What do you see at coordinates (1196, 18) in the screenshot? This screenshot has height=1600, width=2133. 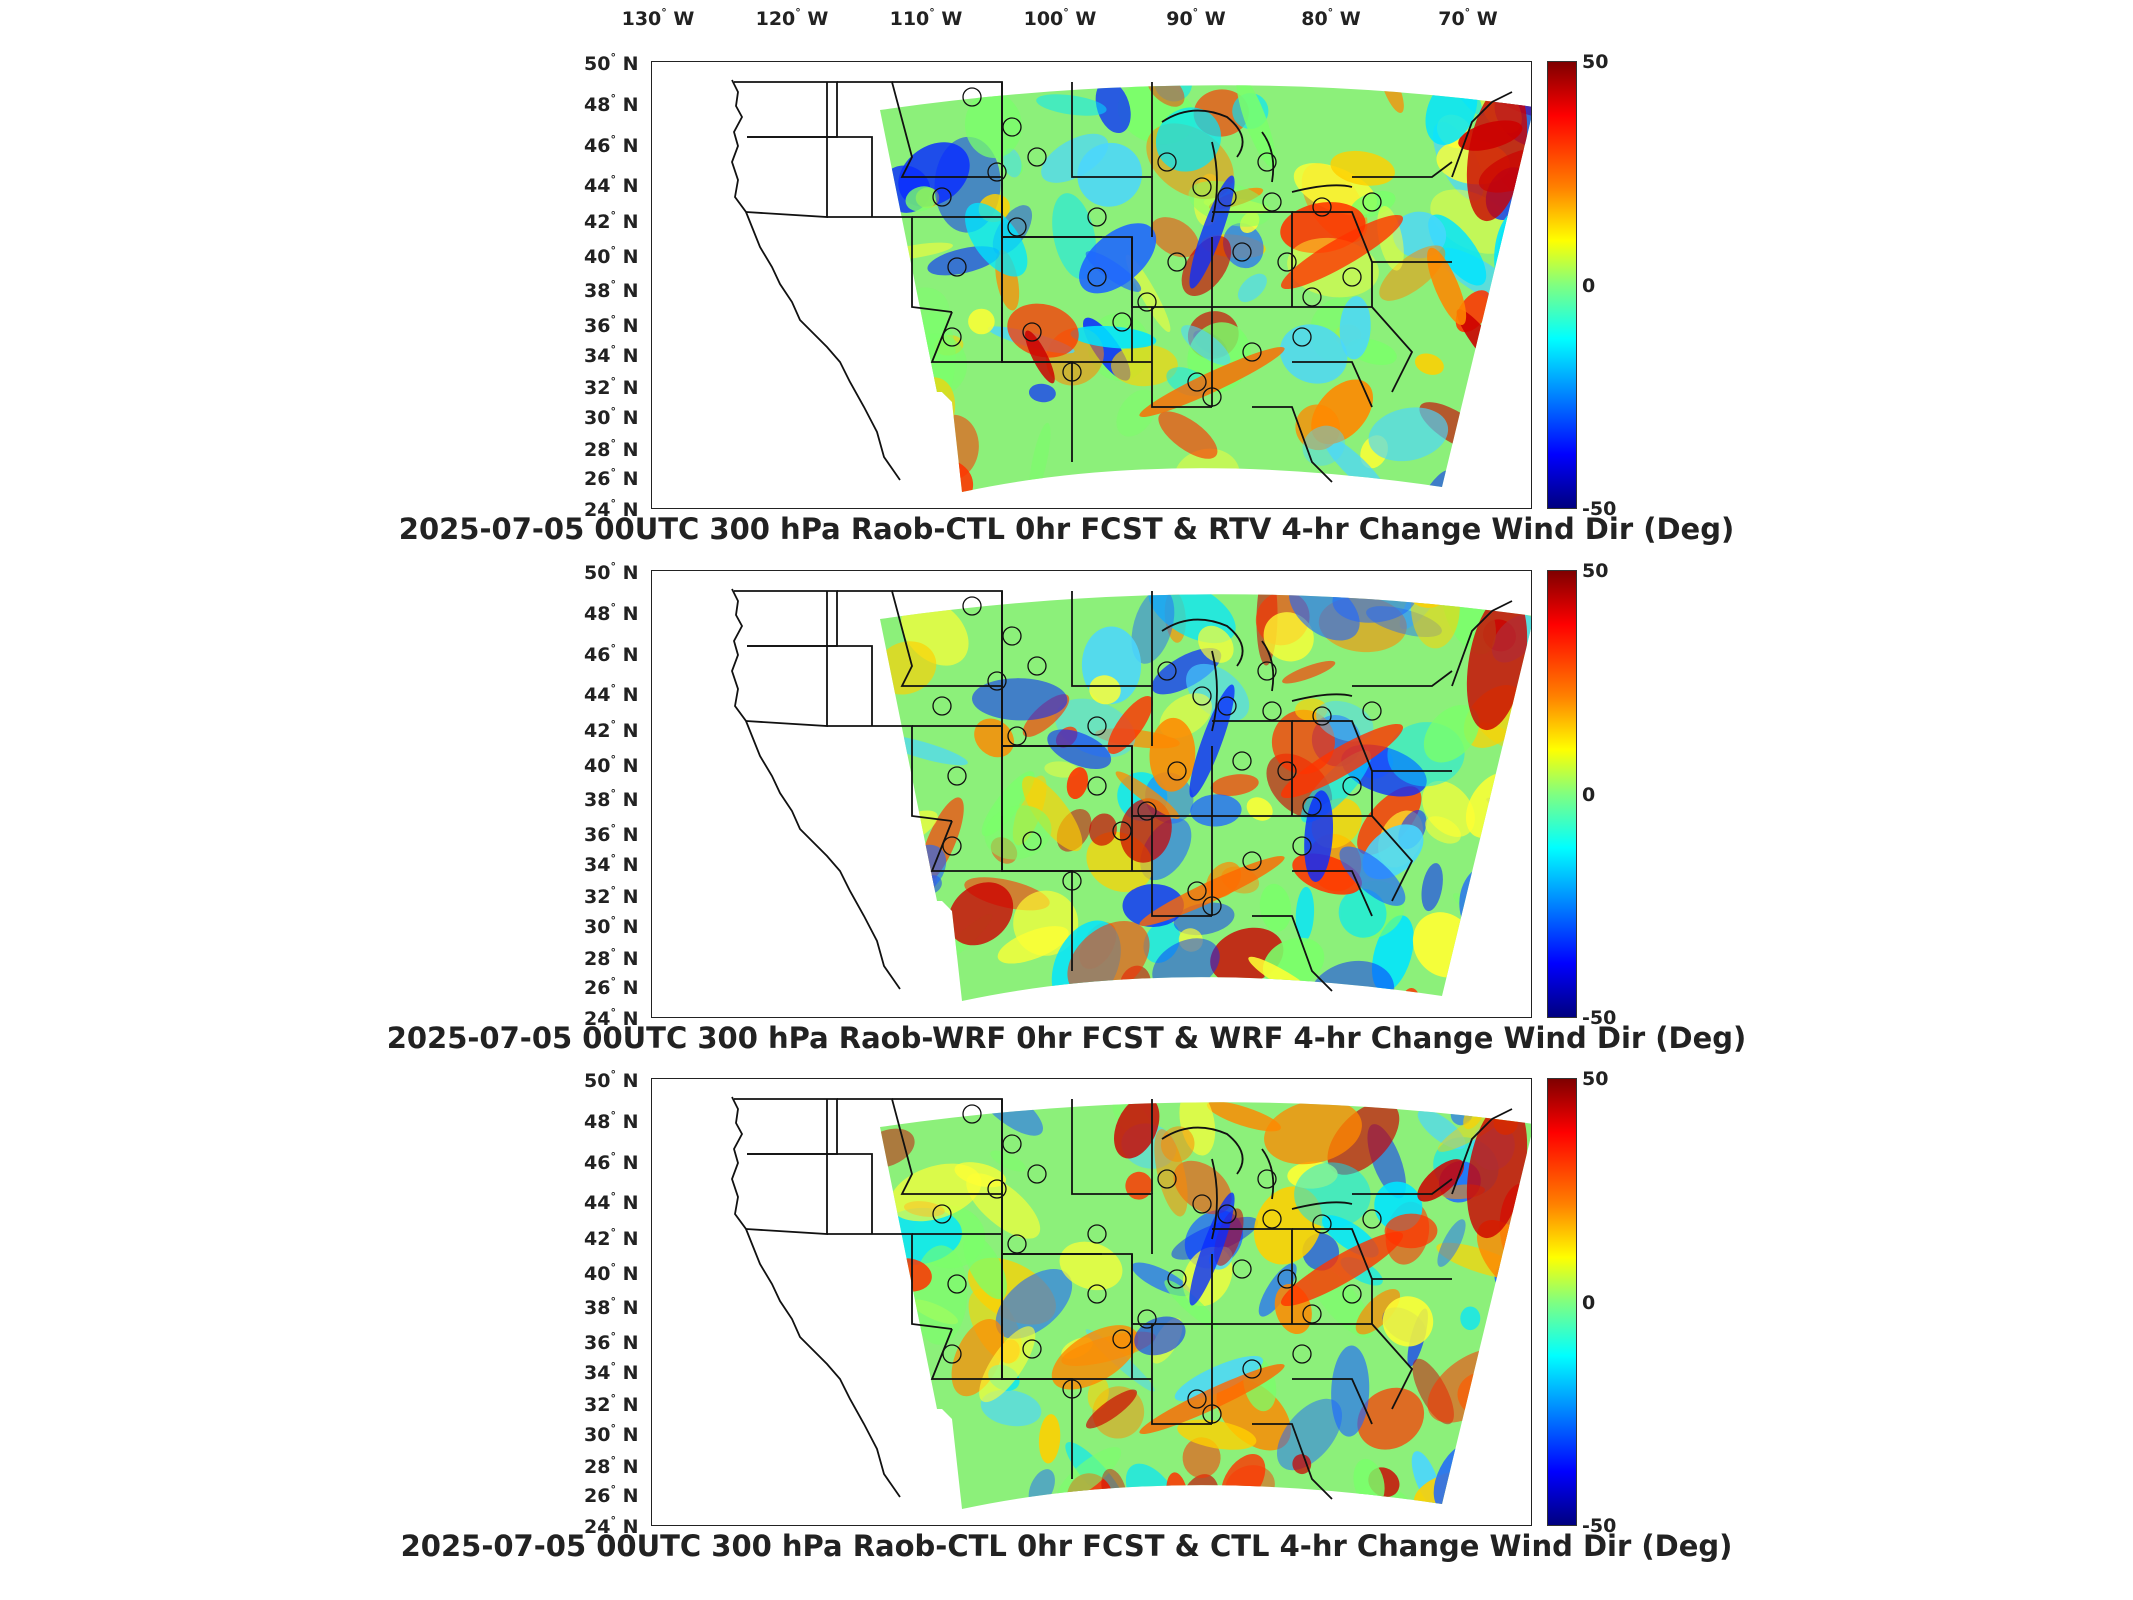 I see `lon-label-90w: 90° W` at bounding box center [1196, 18].